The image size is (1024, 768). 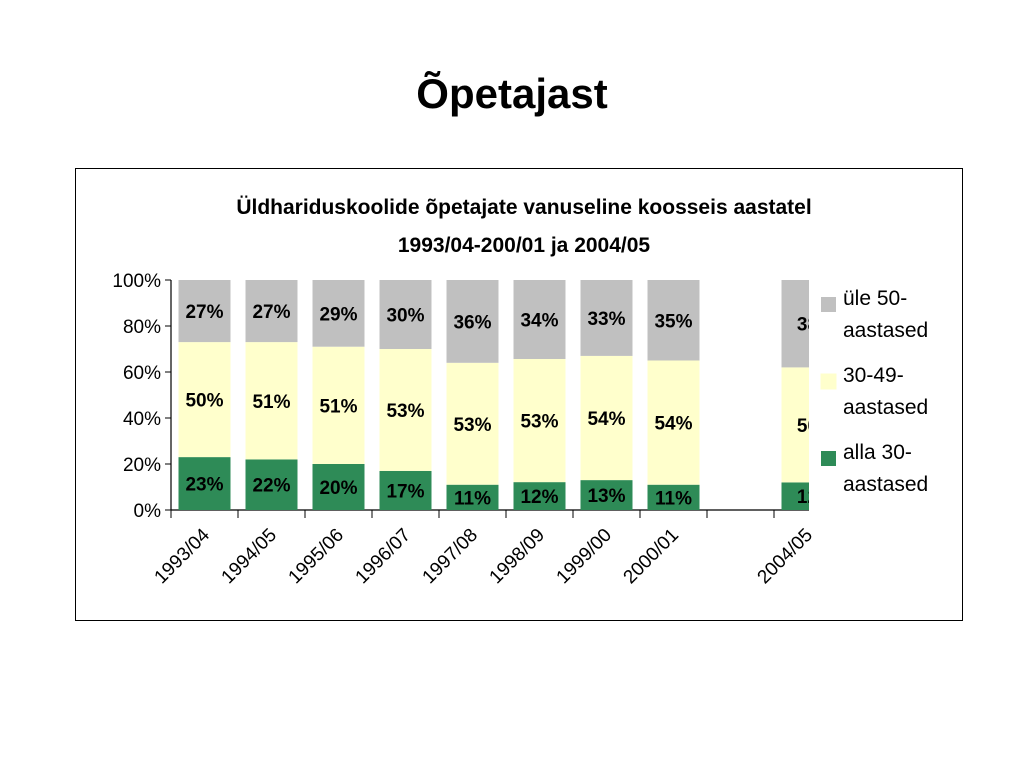 I want to click on x-tick-label: 1996/07, so click(x=383, y=556).